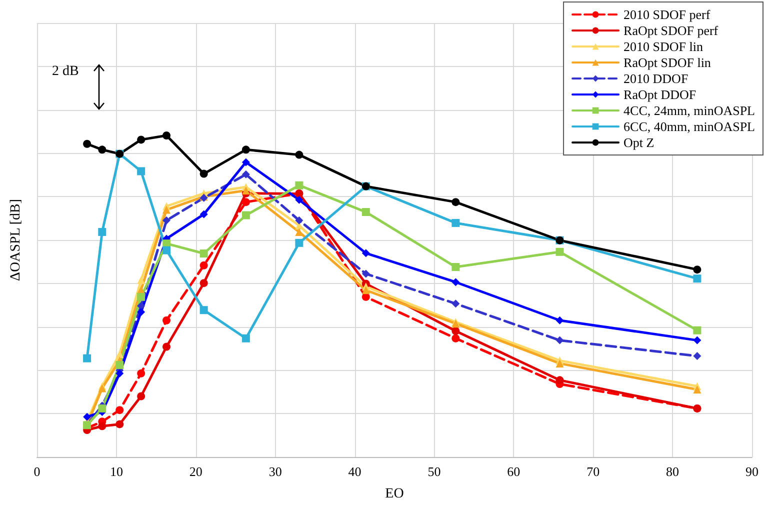 This screenshot has width=765, height=510. I want to click on legend-label: RaOpt SDOF lin, so click(668, 62).